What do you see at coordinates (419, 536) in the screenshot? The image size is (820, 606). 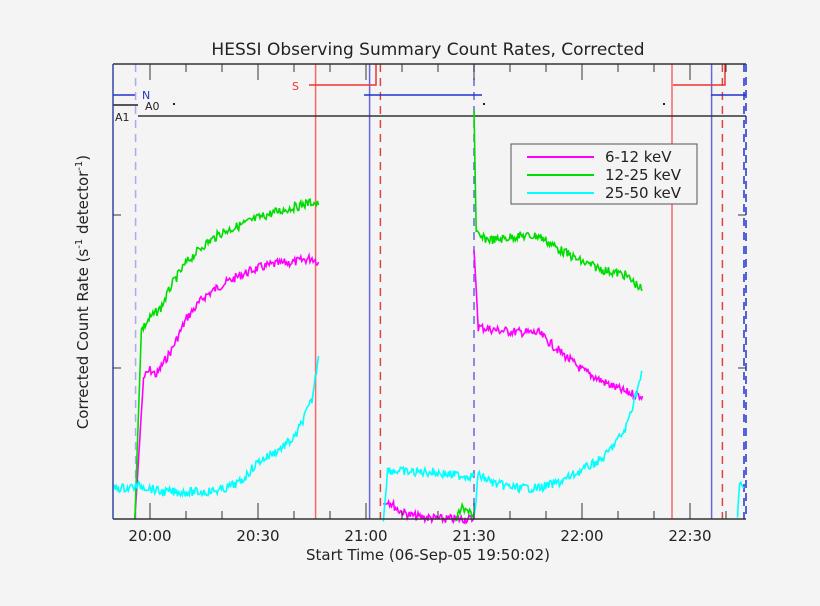 I see `x-tick-labels: 20:00 20:30 21:00 21:30 22:00 22:30` at bounding box center [419, 536].